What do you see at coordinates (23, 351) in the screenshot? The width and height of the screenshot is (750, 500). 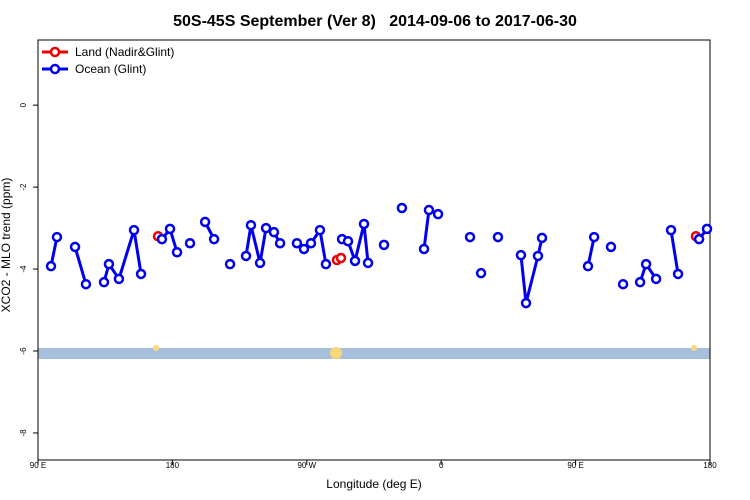 I see `y-tick-label: -6` at bounding box center [23, 351].